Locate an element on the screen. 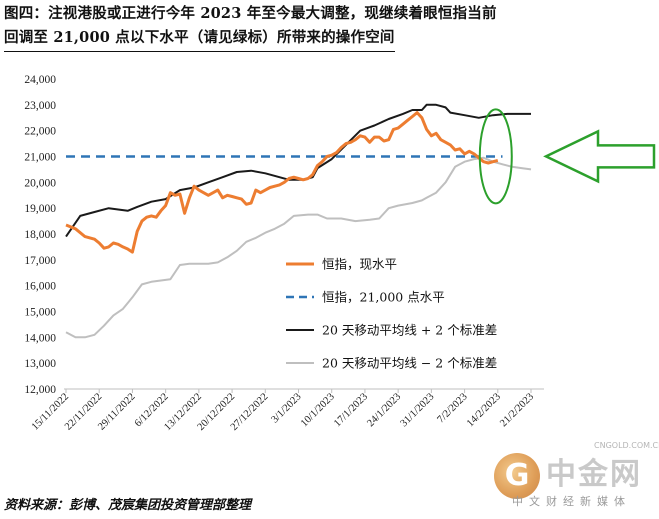  y-tick-label: 15,000 is located at coordinates (40, 313).